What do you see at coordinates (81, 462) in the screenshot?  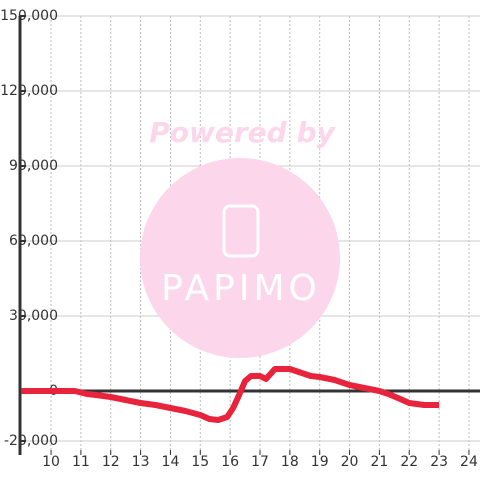 I see `x-tick-label: 11` at bounding box center [81, 462].